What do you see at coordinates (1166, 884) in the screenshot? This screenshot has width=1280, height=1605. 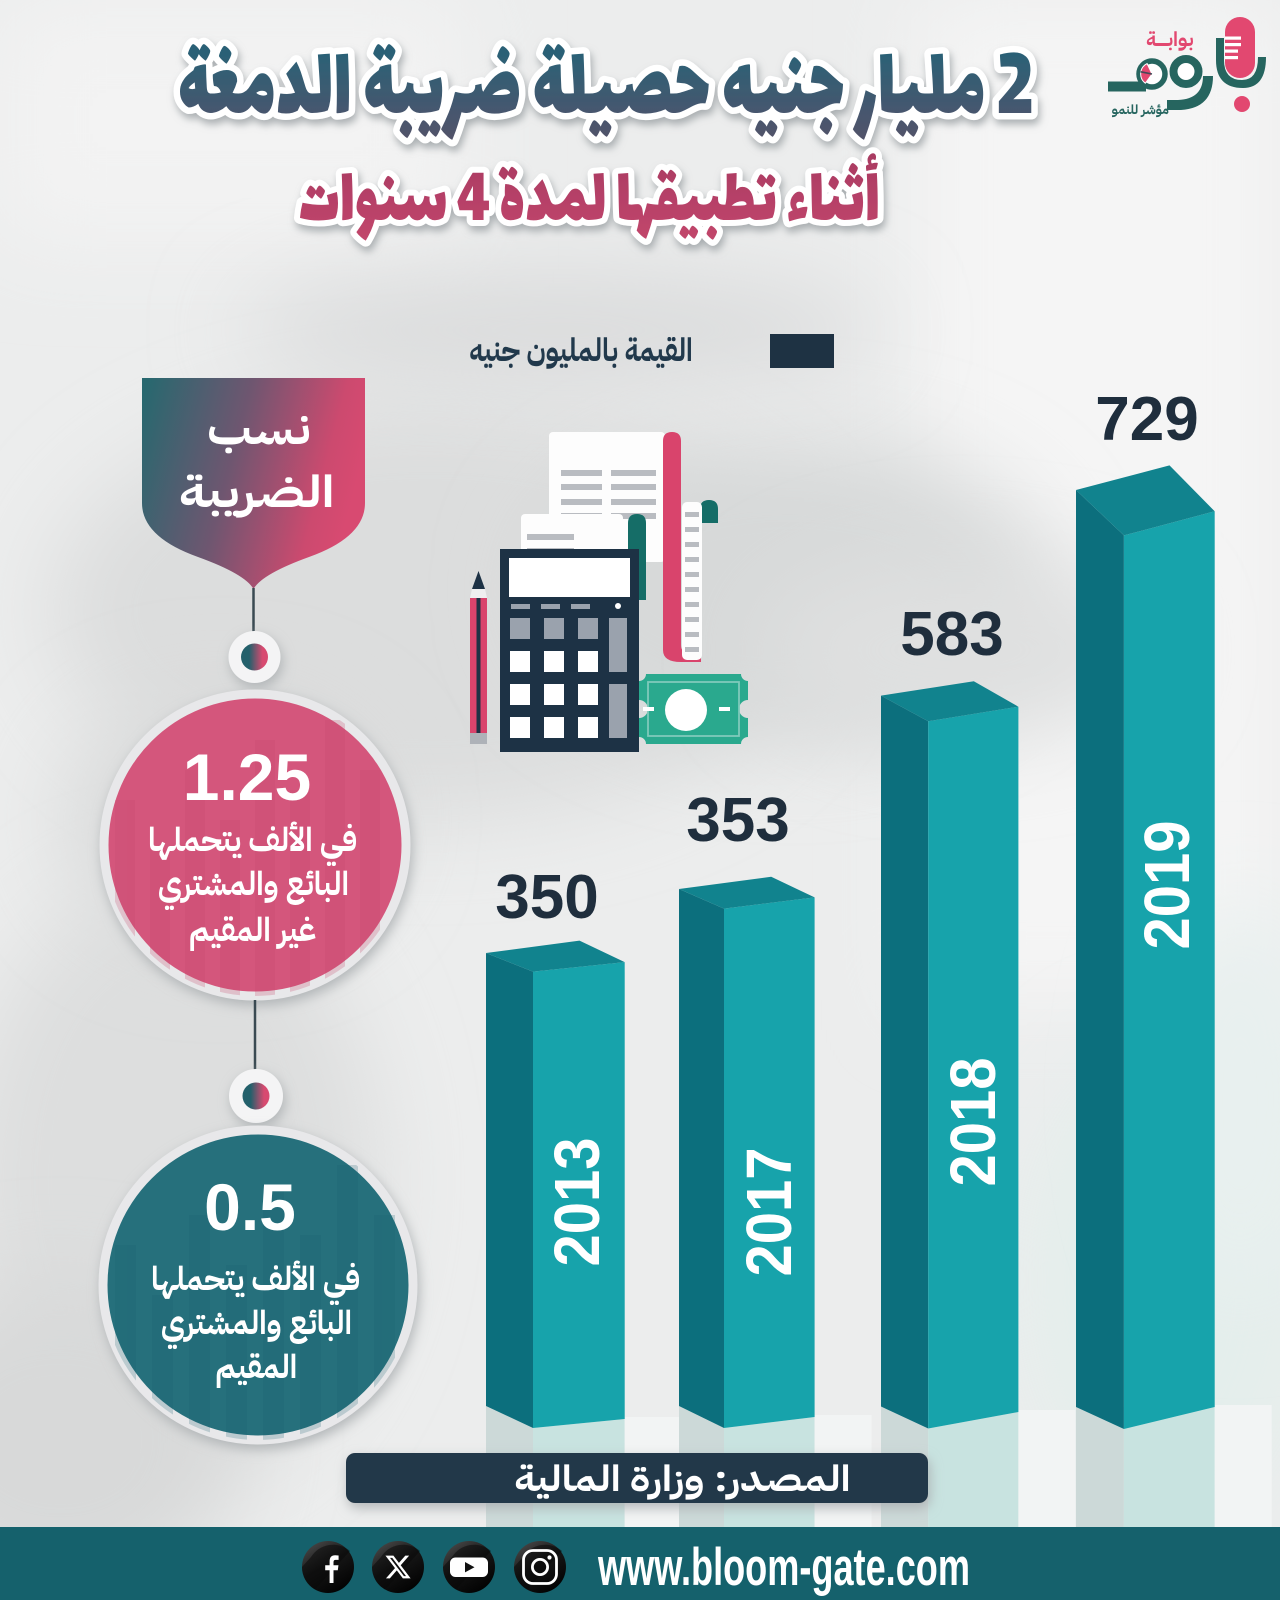 I see `svg-text: 2019` at bounding box center [1166, 884].